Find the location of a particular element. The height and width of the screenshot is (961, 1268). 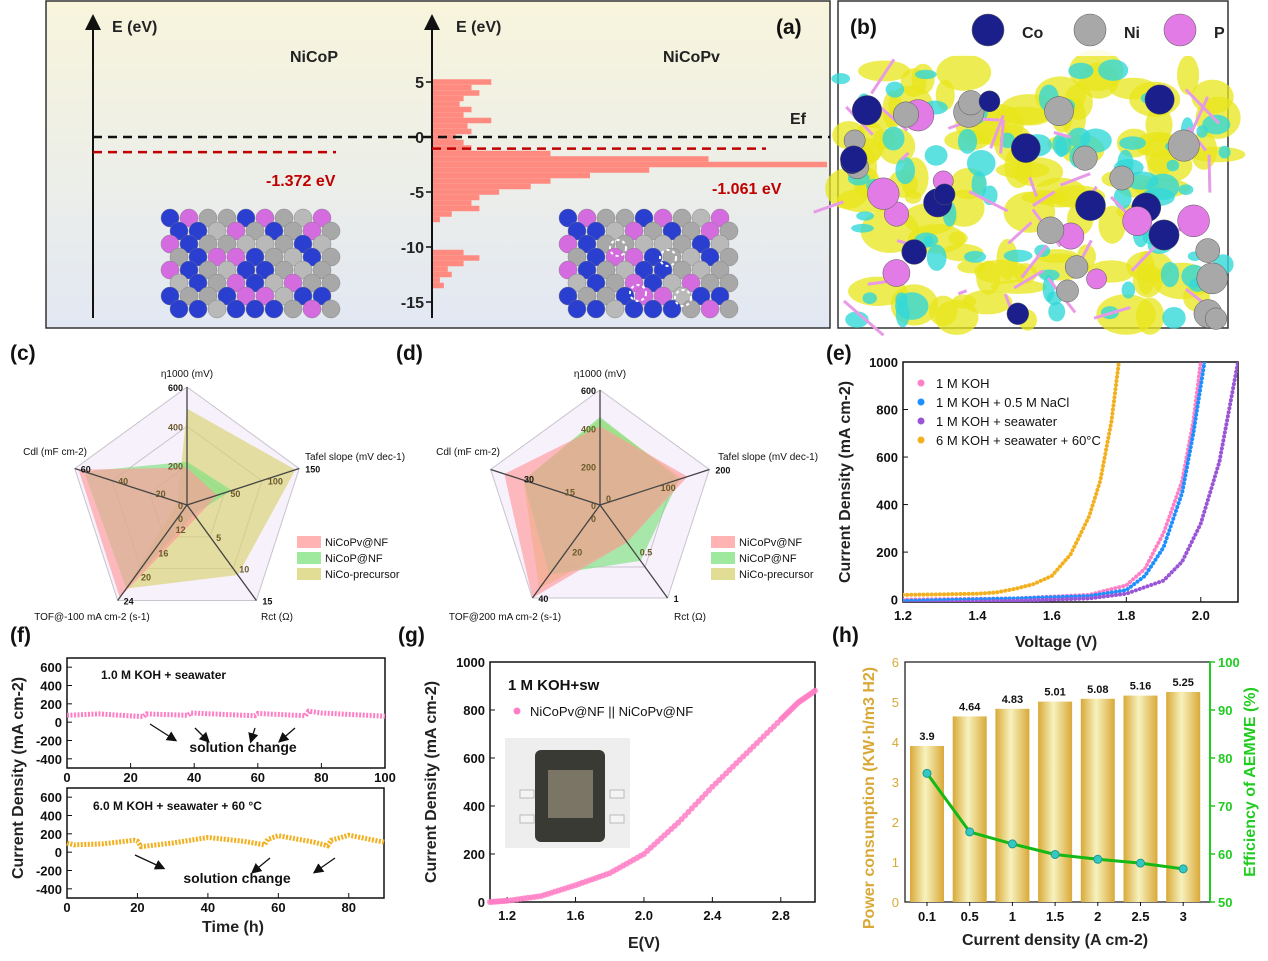

x-tick-label: 40 is located at coordinates (194, 777).